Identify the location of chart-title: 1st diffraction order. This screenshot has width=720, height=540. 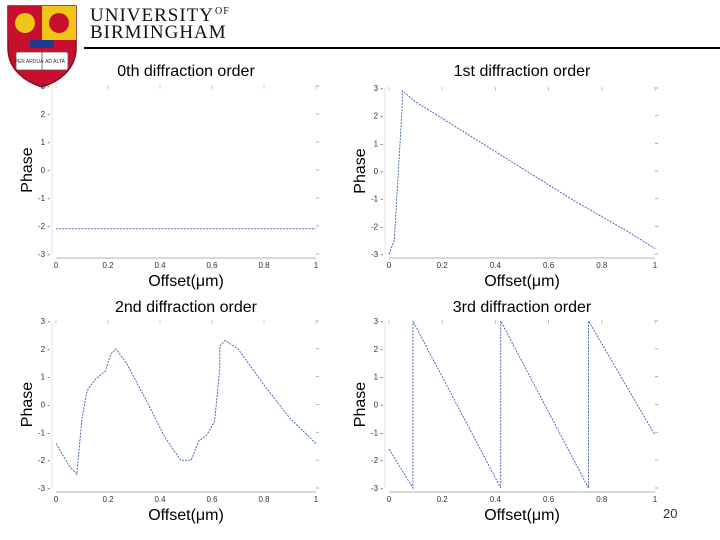
(522, 71).